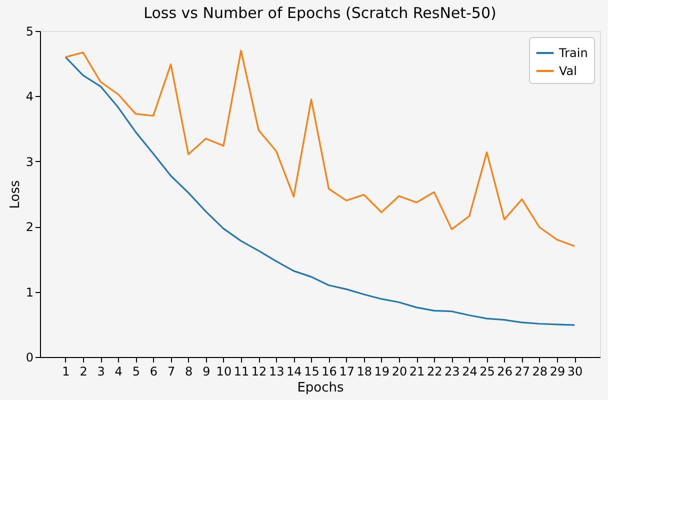 The height and width of the screenshot is (515, 691). I want to click on x-tick-label: 21, so click(417, 371).